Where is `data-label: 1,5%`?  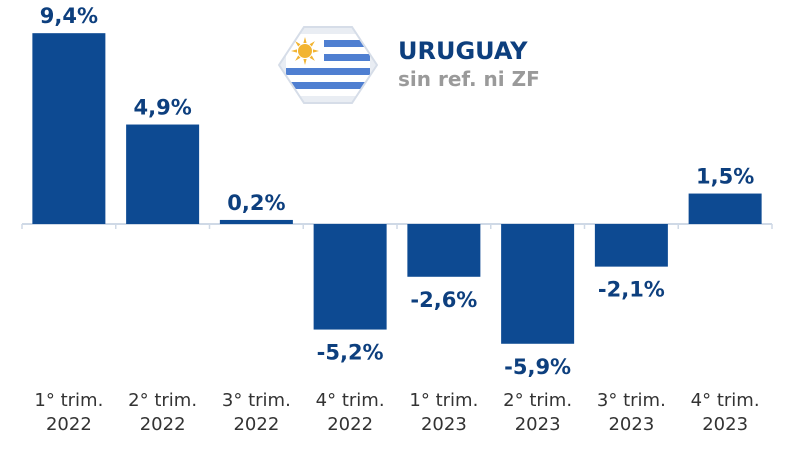
data-label: 1,5% is located at coordinates (725, 177).